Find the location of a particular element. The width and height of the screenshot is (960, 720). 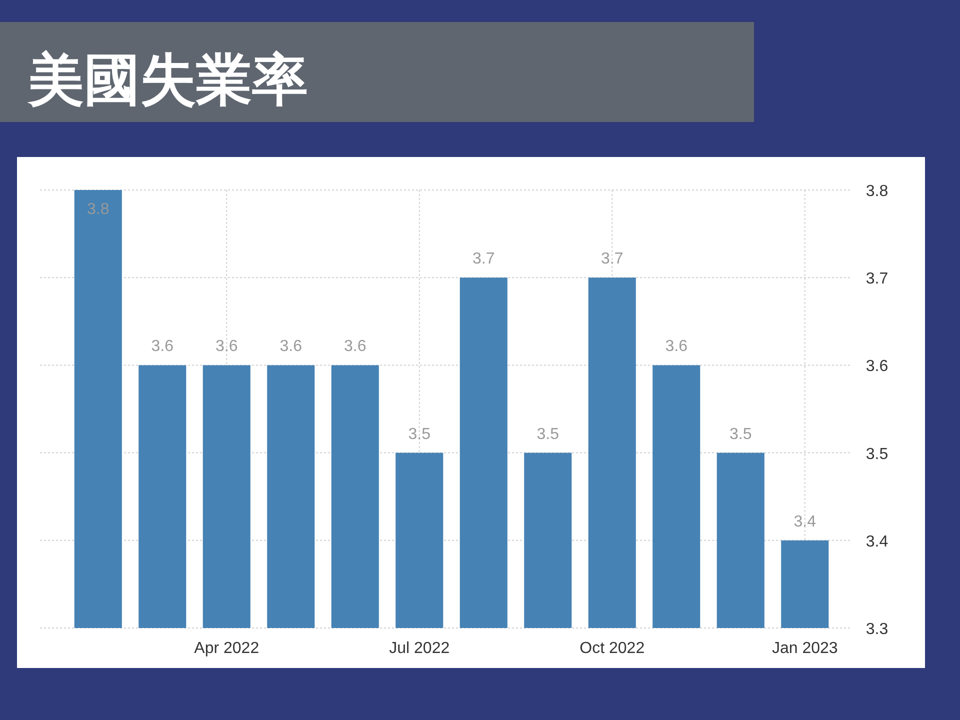

x-tick-label: Jan 2023 is located at coordinates (805, 648).